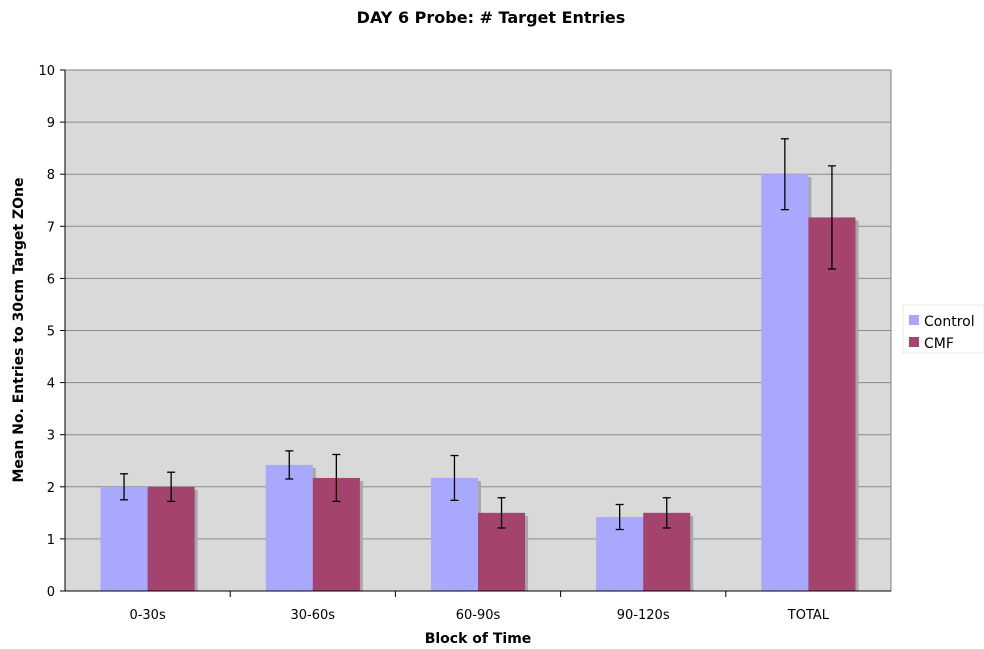  I want to click on y-tick-label: 0, so click(51, 592).